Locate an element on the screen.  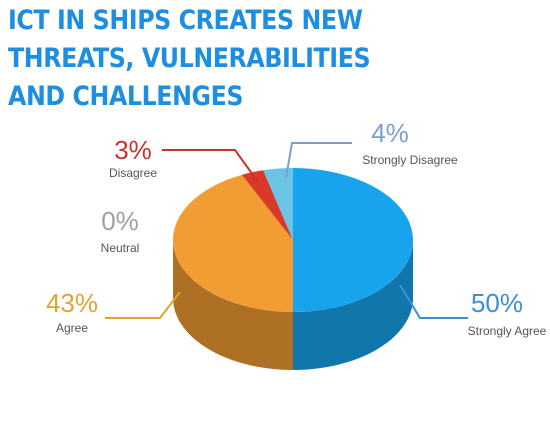
value-label: 4% is located at coordinates (390, 133).